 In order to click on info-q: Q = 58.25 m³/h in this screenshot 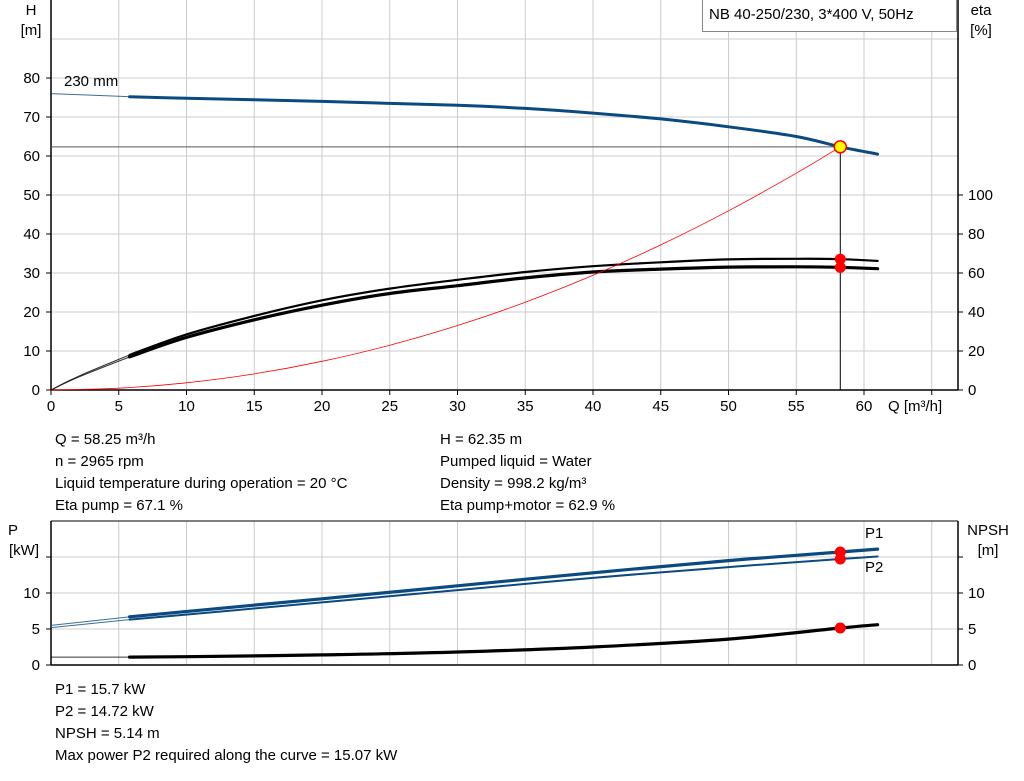, I will do `click(105, 439)`.